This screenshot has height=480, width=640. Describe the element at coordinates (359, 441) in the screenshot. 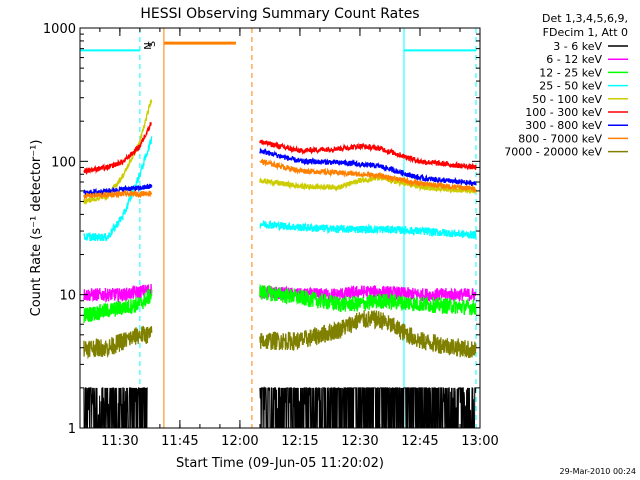

I see `x-tick-label: 12:30` at that location.